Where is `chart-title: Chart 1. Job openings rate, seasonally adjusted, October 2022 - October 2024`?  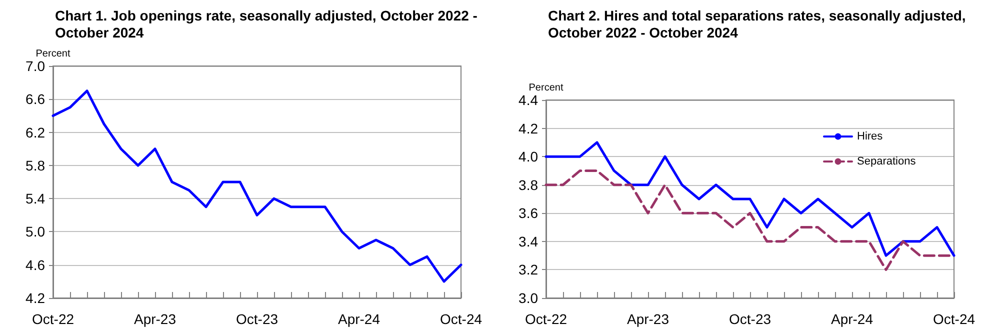 chart-title: Chart 1. Job openings rate, seasonally adjusted, October 2022 - October 2024 is located at coordinates (268, 24).